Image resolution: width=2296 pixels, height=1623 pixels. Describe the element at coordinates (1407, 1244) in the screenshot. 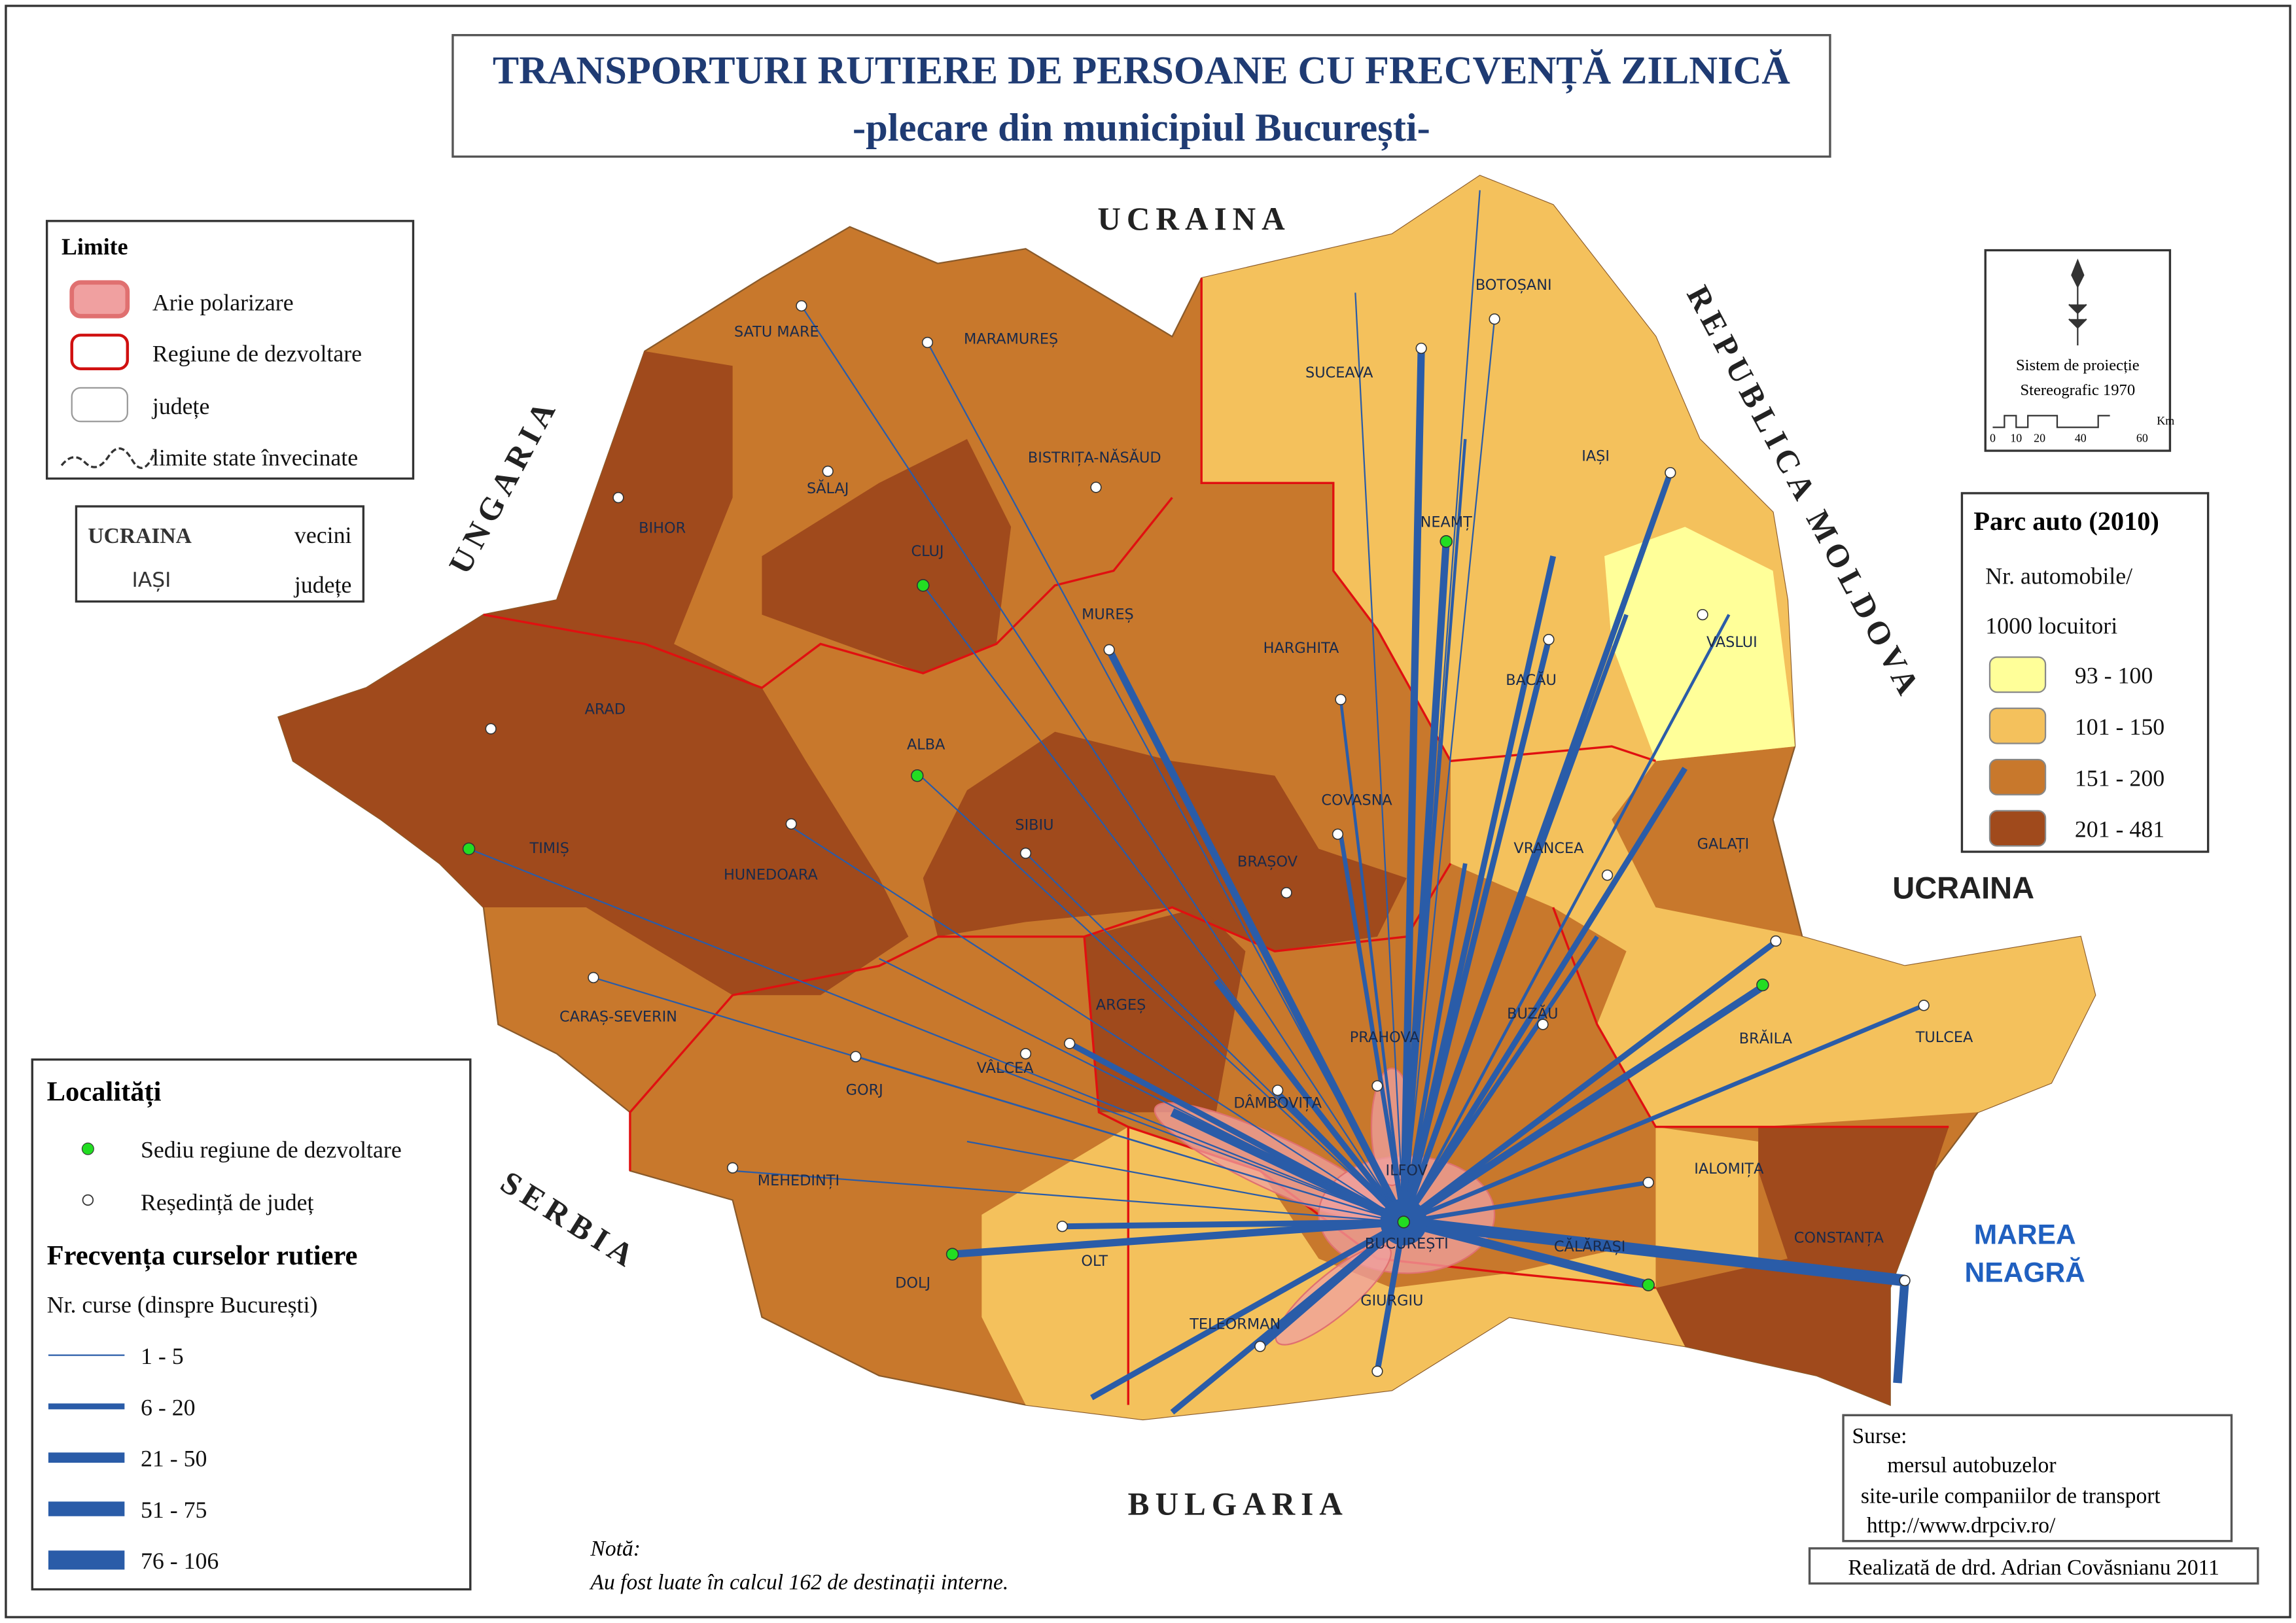

I see `county-label: BUCUREȘTI` at that location.